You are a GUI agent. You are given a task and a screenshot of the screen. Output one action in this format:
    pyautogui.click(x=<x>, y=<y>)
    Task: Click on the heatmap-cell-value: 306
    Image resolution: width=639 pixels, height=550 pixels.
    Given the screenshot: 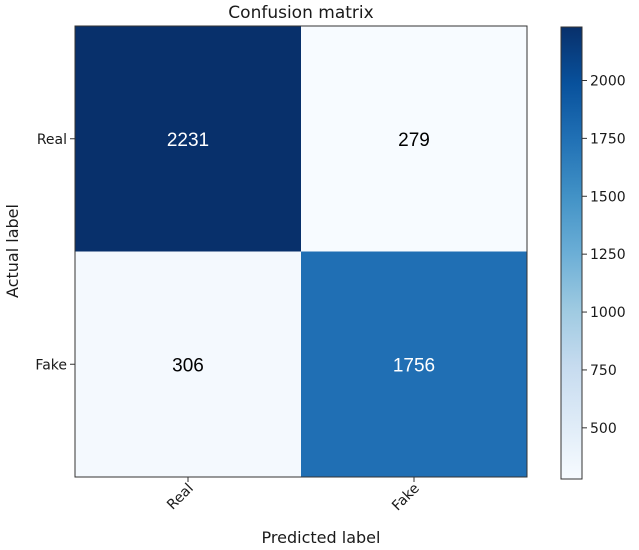 What is the action you would take?
    pyautogui.click(x=188, y=365)
    